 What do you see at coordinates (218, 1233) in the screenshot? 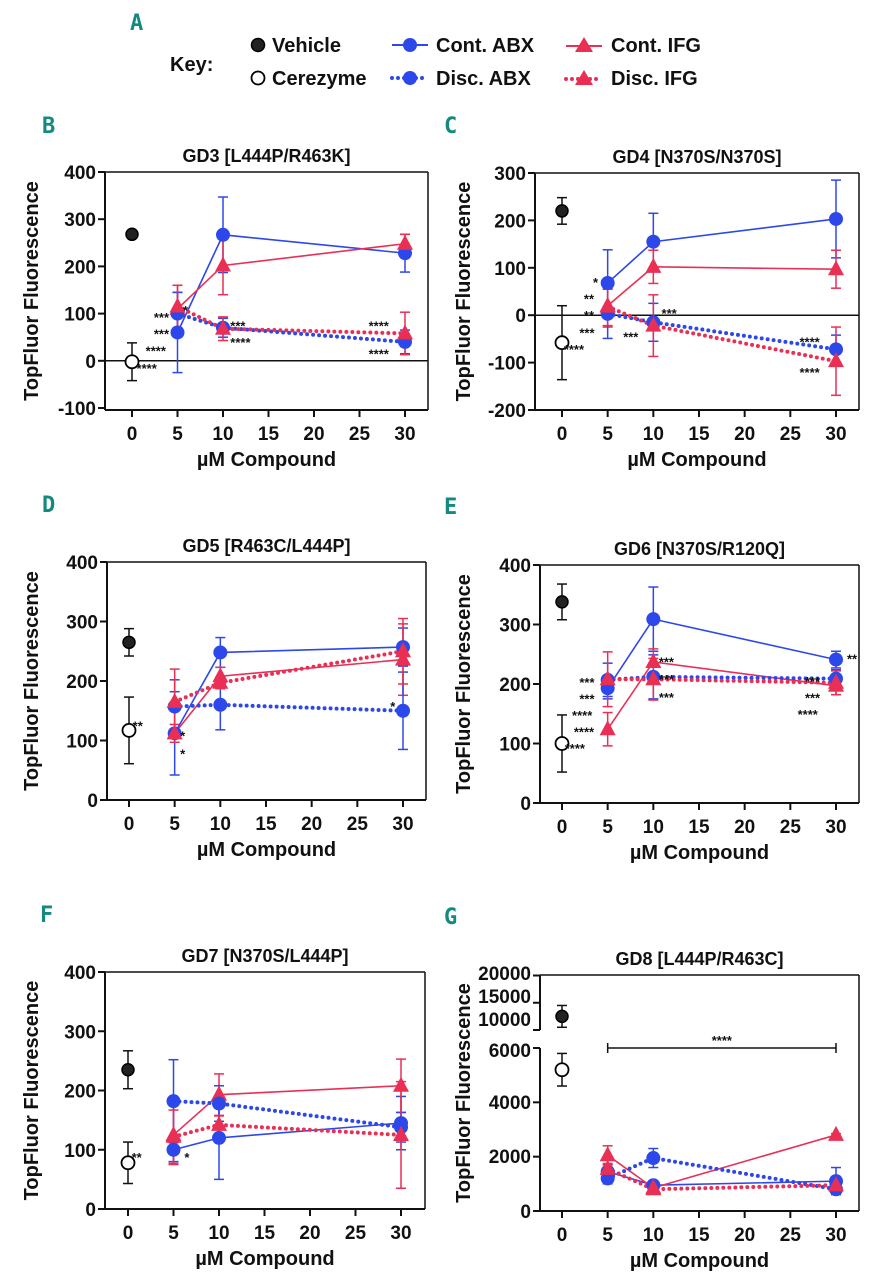
I see `x-tick-label: 10` at bounding box center [218, 1233].